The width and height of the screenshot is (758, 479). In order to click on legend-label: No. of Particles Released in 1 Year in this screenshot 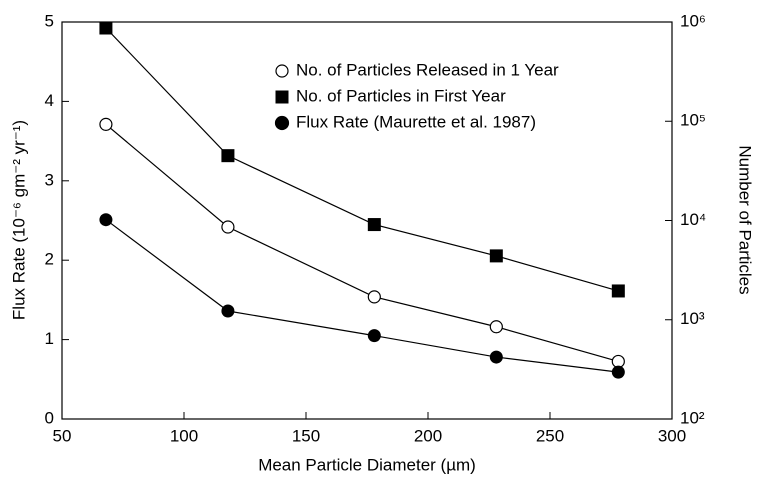, I will do `click(427, 69)`.